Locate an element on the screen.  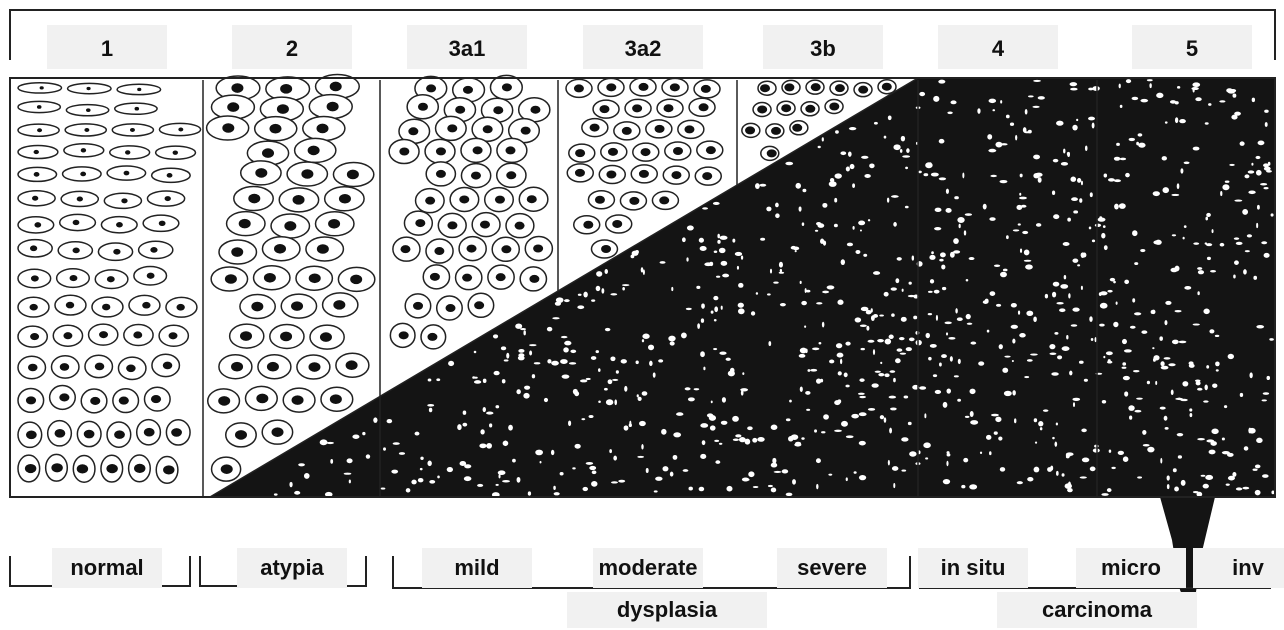
invasion is located at coordinates (1187, 552).